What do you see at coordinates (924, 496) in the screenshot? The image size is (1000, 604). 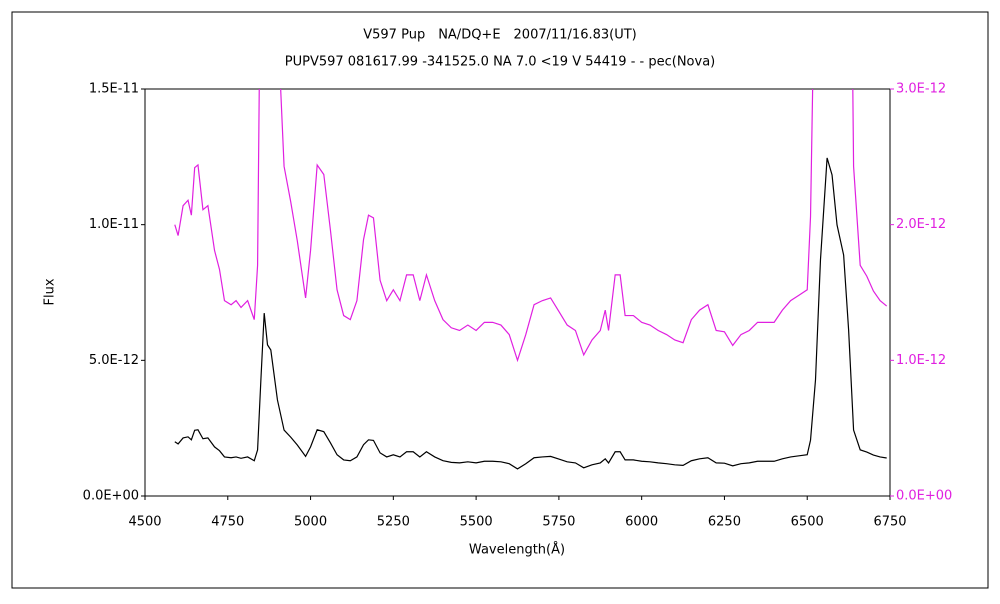 I see `y2-tick-label: 0.0E+00` at bounding box center [924, 496].